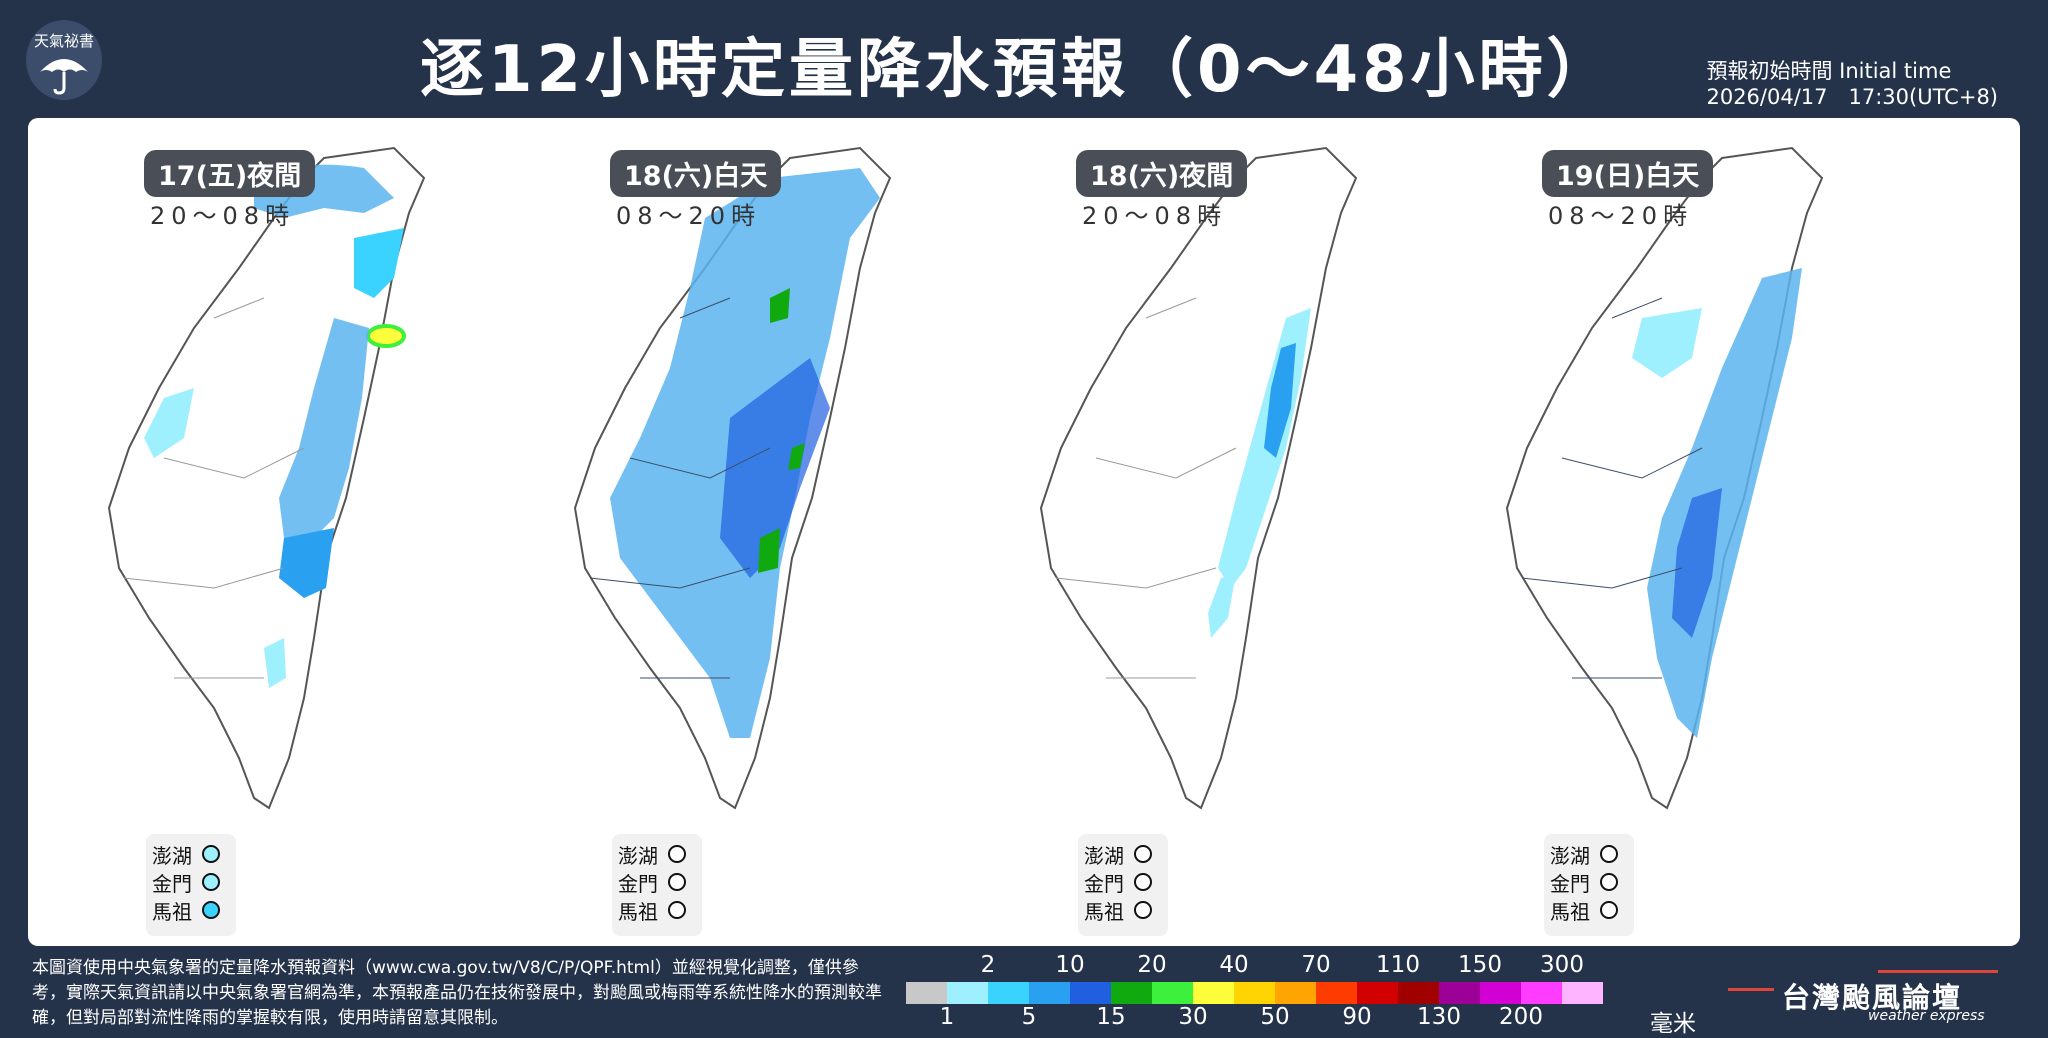 The image size is (2048, 1038). Describe the element at coordinates (1275, 1017) in the screenshot. I see `legend-tick-label: 50` at that location.